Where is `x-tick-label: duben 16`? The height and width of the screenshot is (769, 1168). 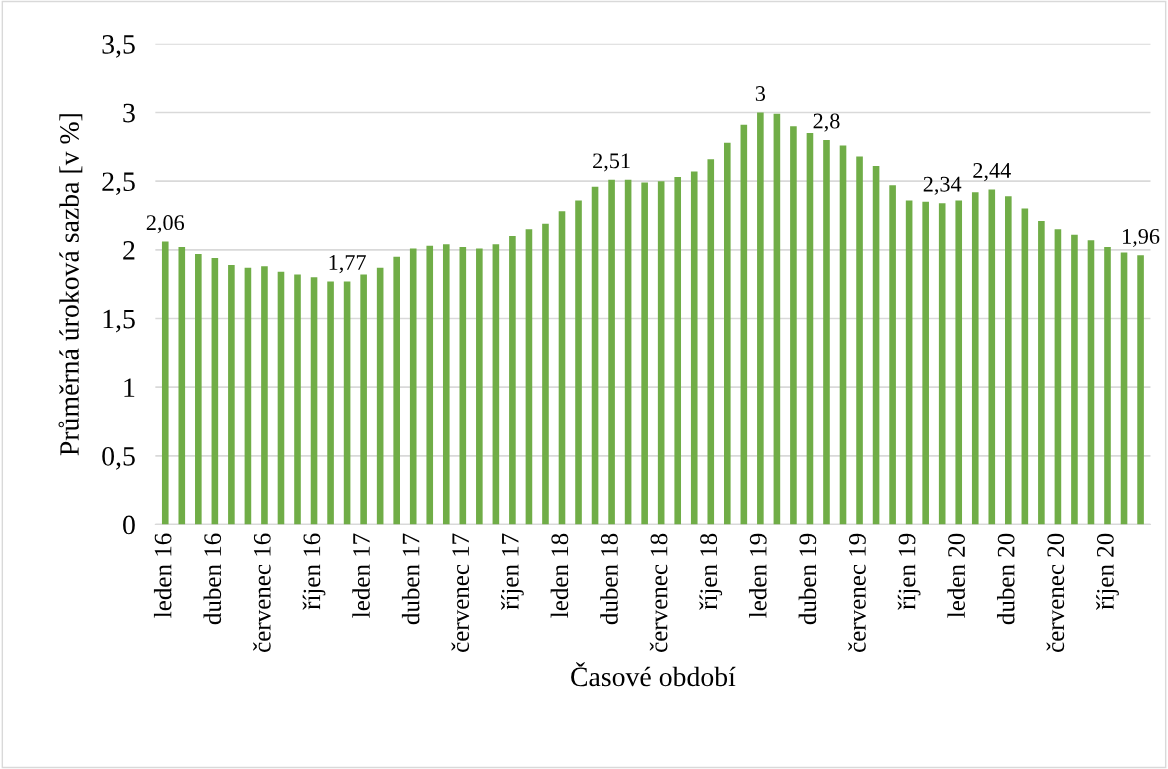
x-tick-label: duben 16 is located at coordinates (212, 579).